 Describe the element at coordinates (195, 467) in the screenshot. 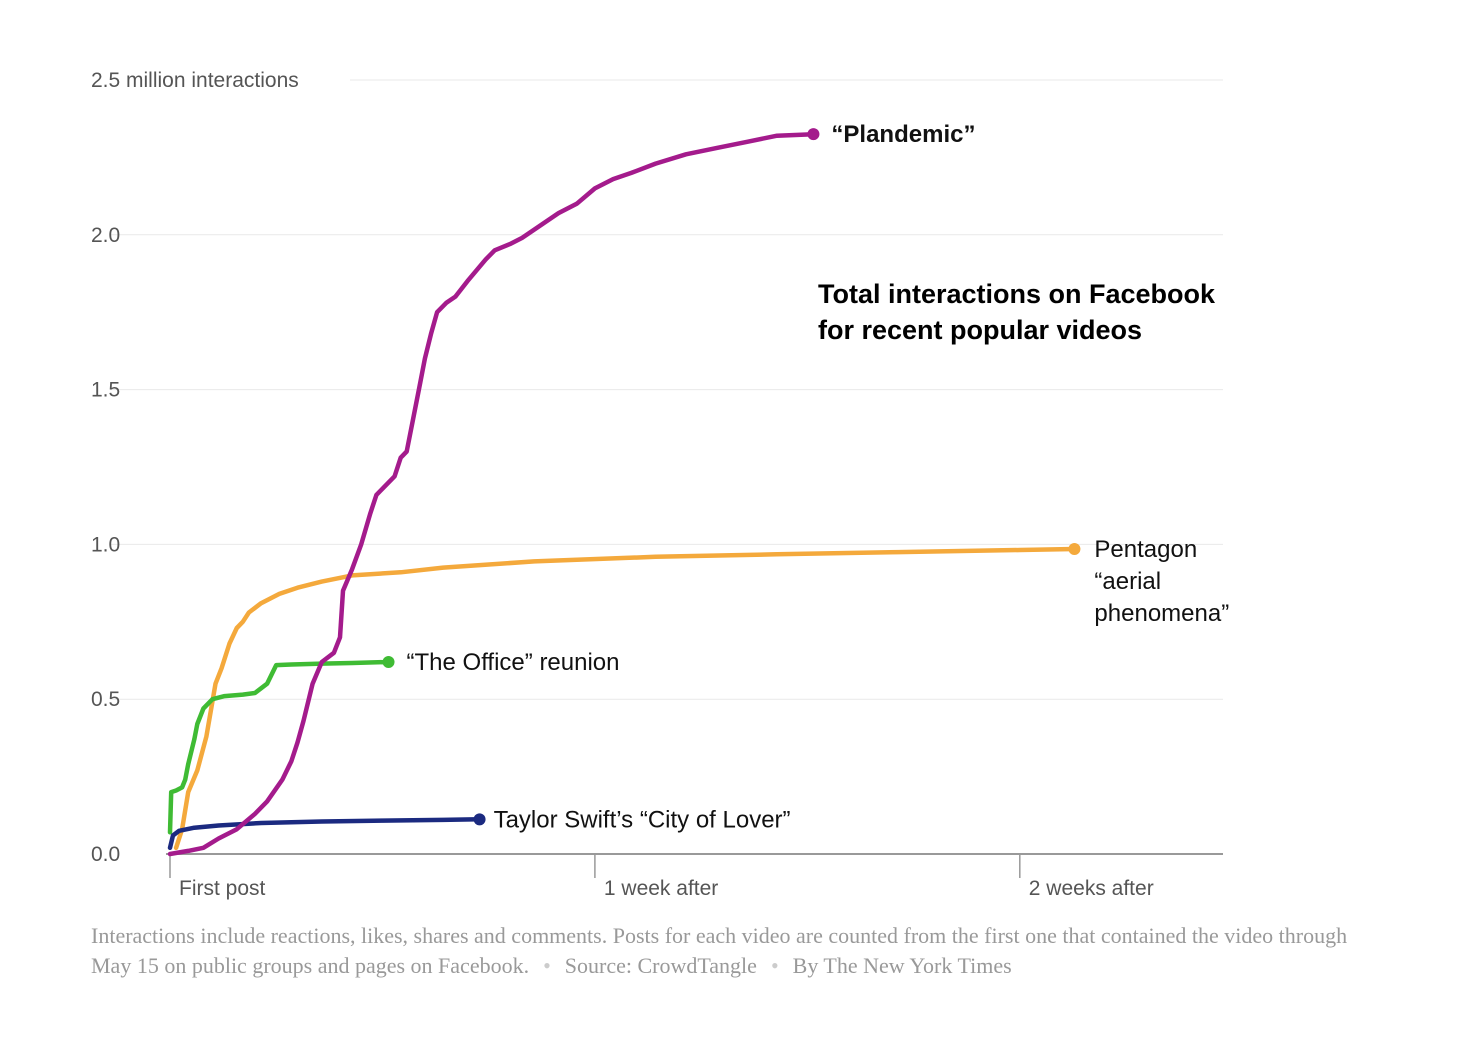

I see `y-axis-ticks: 0.0 0.5 1.0 1.5 2.0 2.5 million interactions` at that location.